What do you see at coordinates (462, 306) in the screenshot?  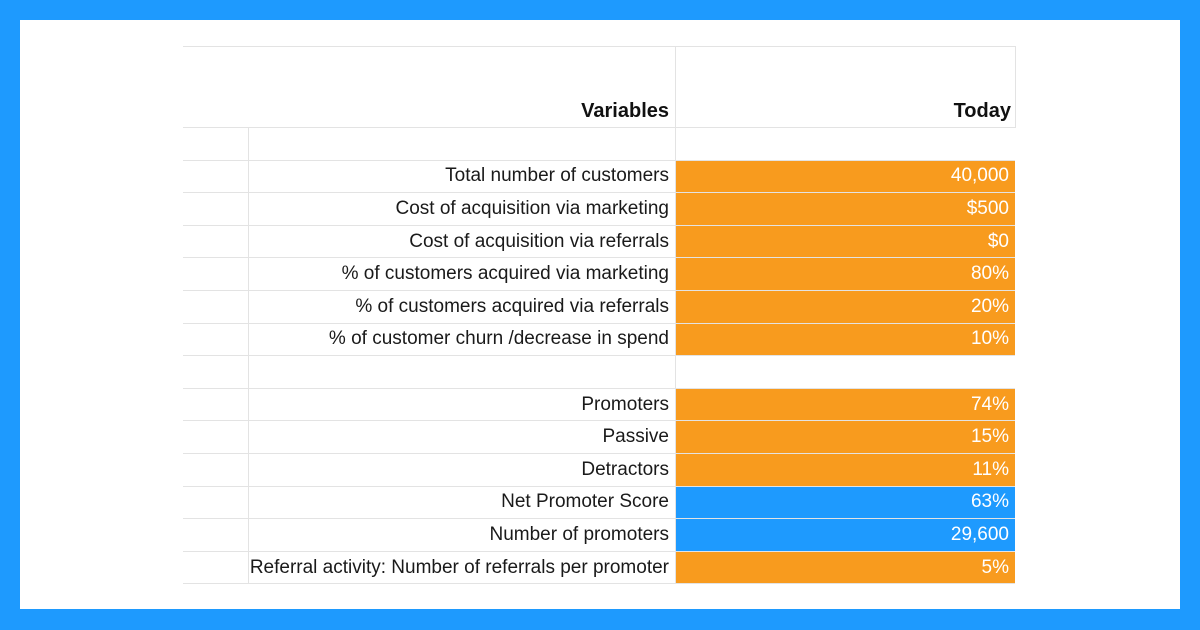 I see `variable-label-cell: % of customers acquired via referrals` at bounding box center [462, 306].